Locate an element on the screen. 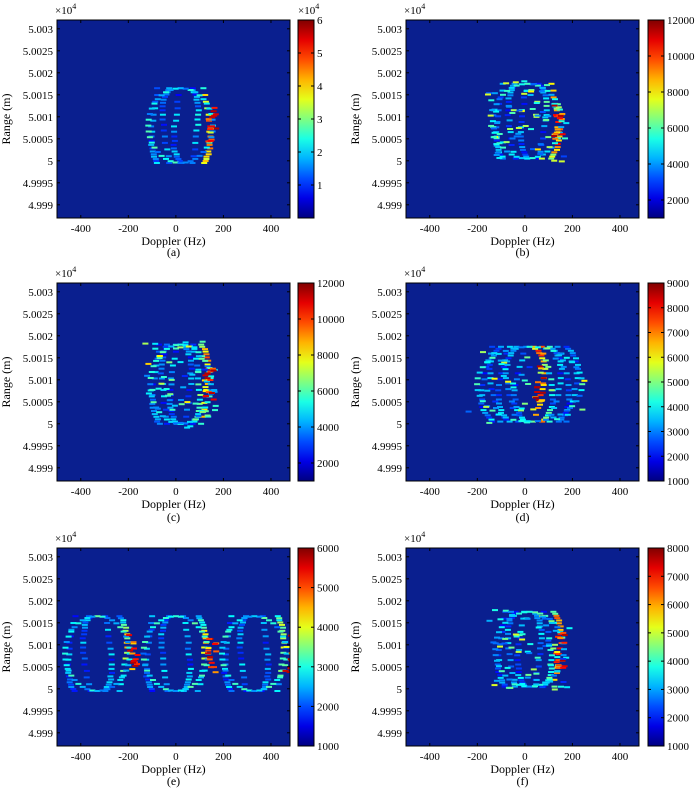  y-tick-label: 5.002 is located at coordinates (389, 74).